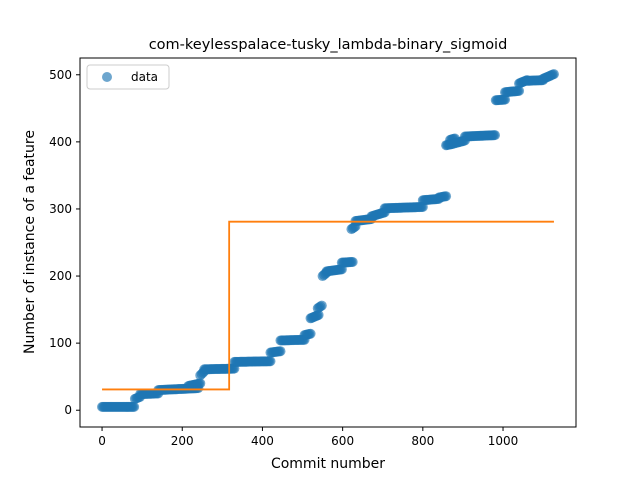 This screenshot has width=640, height=480. Describe the element at coordinates (60, 209) in the screenshot. I see `y-tick-label: 300` at that location.